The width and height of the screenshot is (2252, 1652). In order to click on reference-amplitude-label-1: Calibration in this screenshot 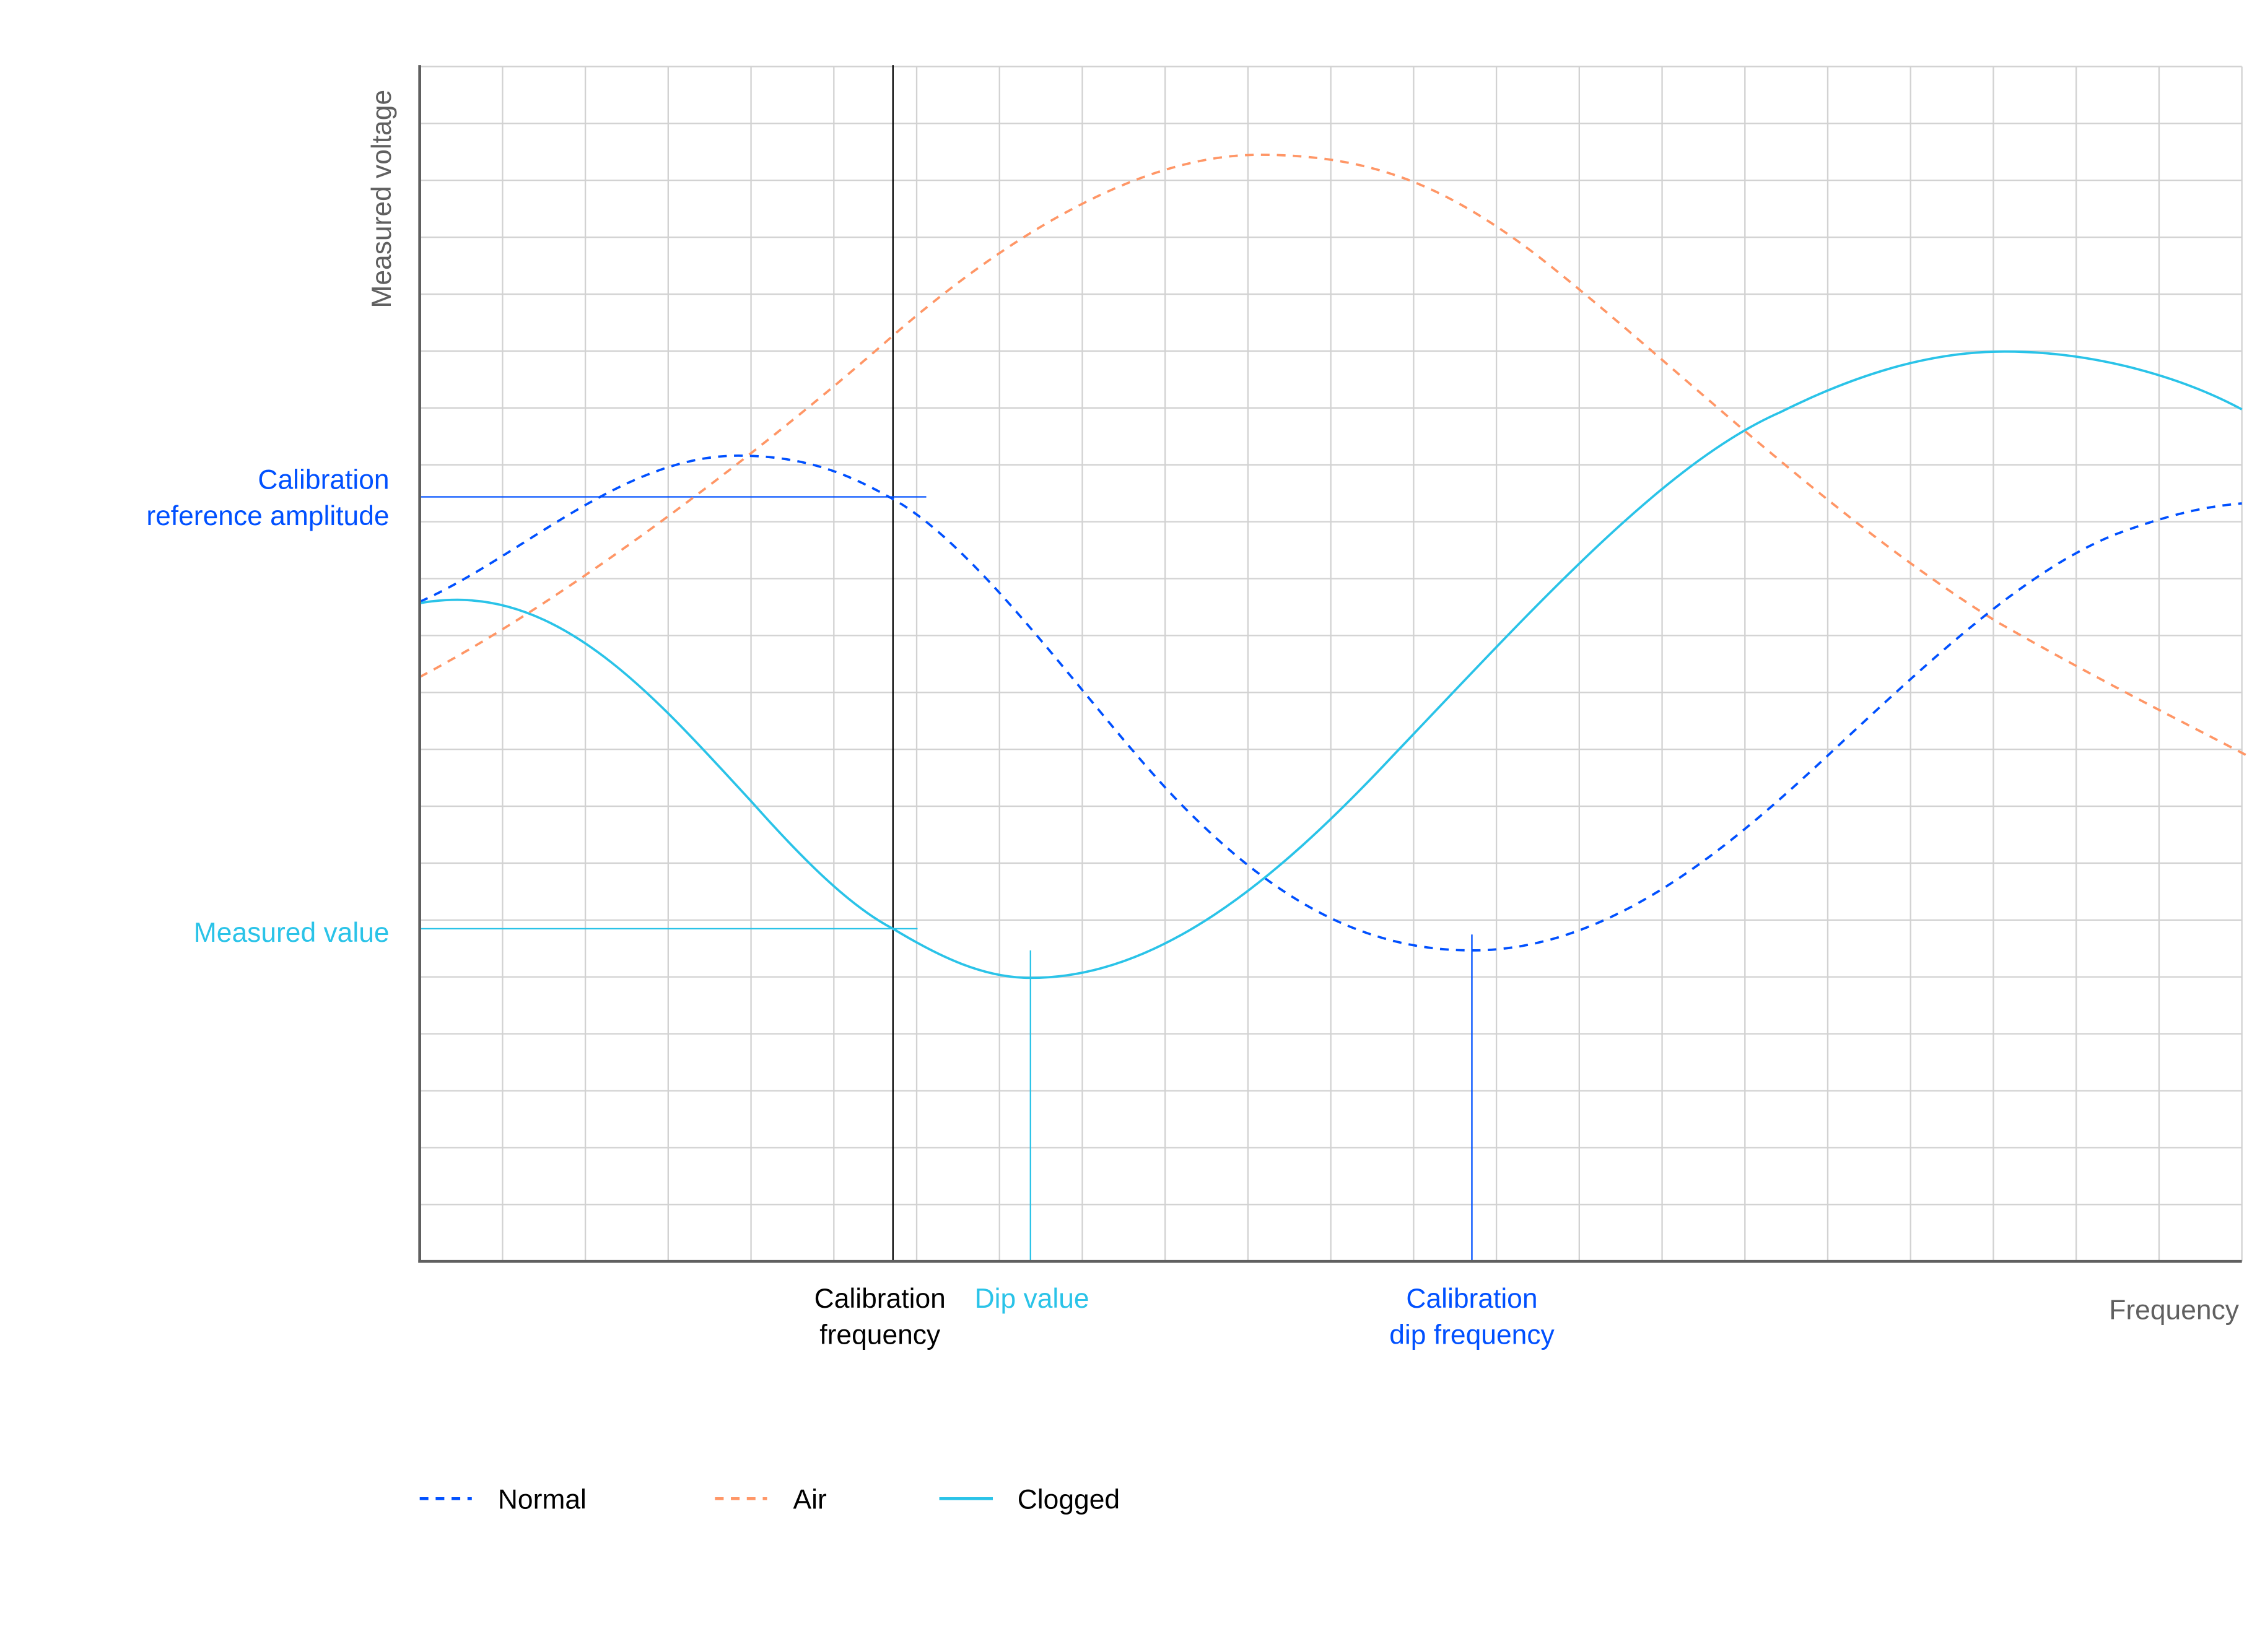, I will do `click(323, 480)`.